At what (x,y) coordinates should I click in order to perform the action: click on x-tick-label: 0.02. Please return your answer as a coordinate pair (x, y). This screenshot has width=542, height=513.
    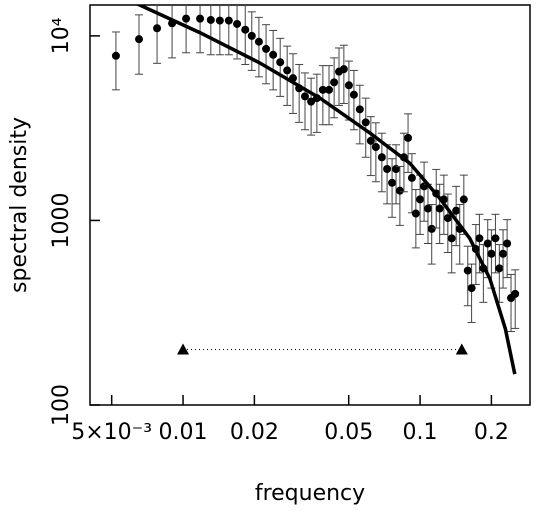
    Looking at the image, I should click on (254, 432).